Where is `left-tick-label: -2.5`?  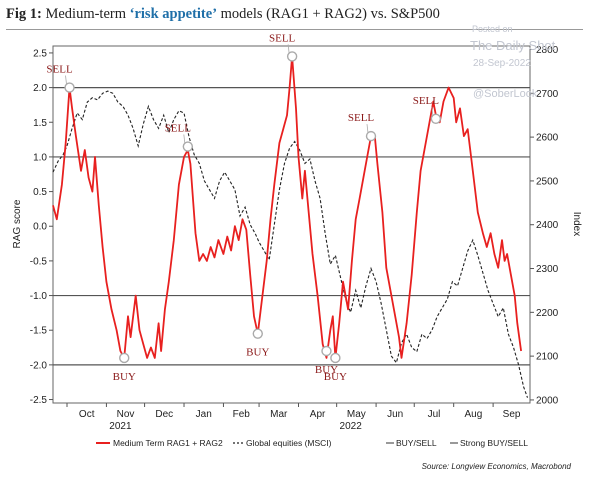
left-tick-label: -2.5 is located at coordinates (39, 400).